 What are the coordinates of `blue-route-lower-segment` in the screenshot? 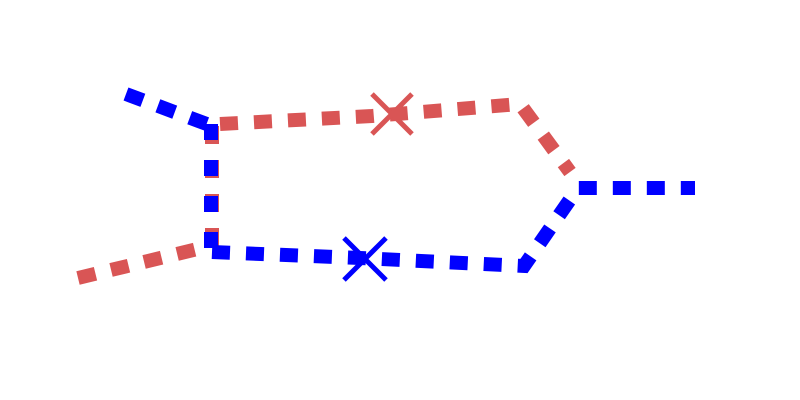 It's located at (453, 227).